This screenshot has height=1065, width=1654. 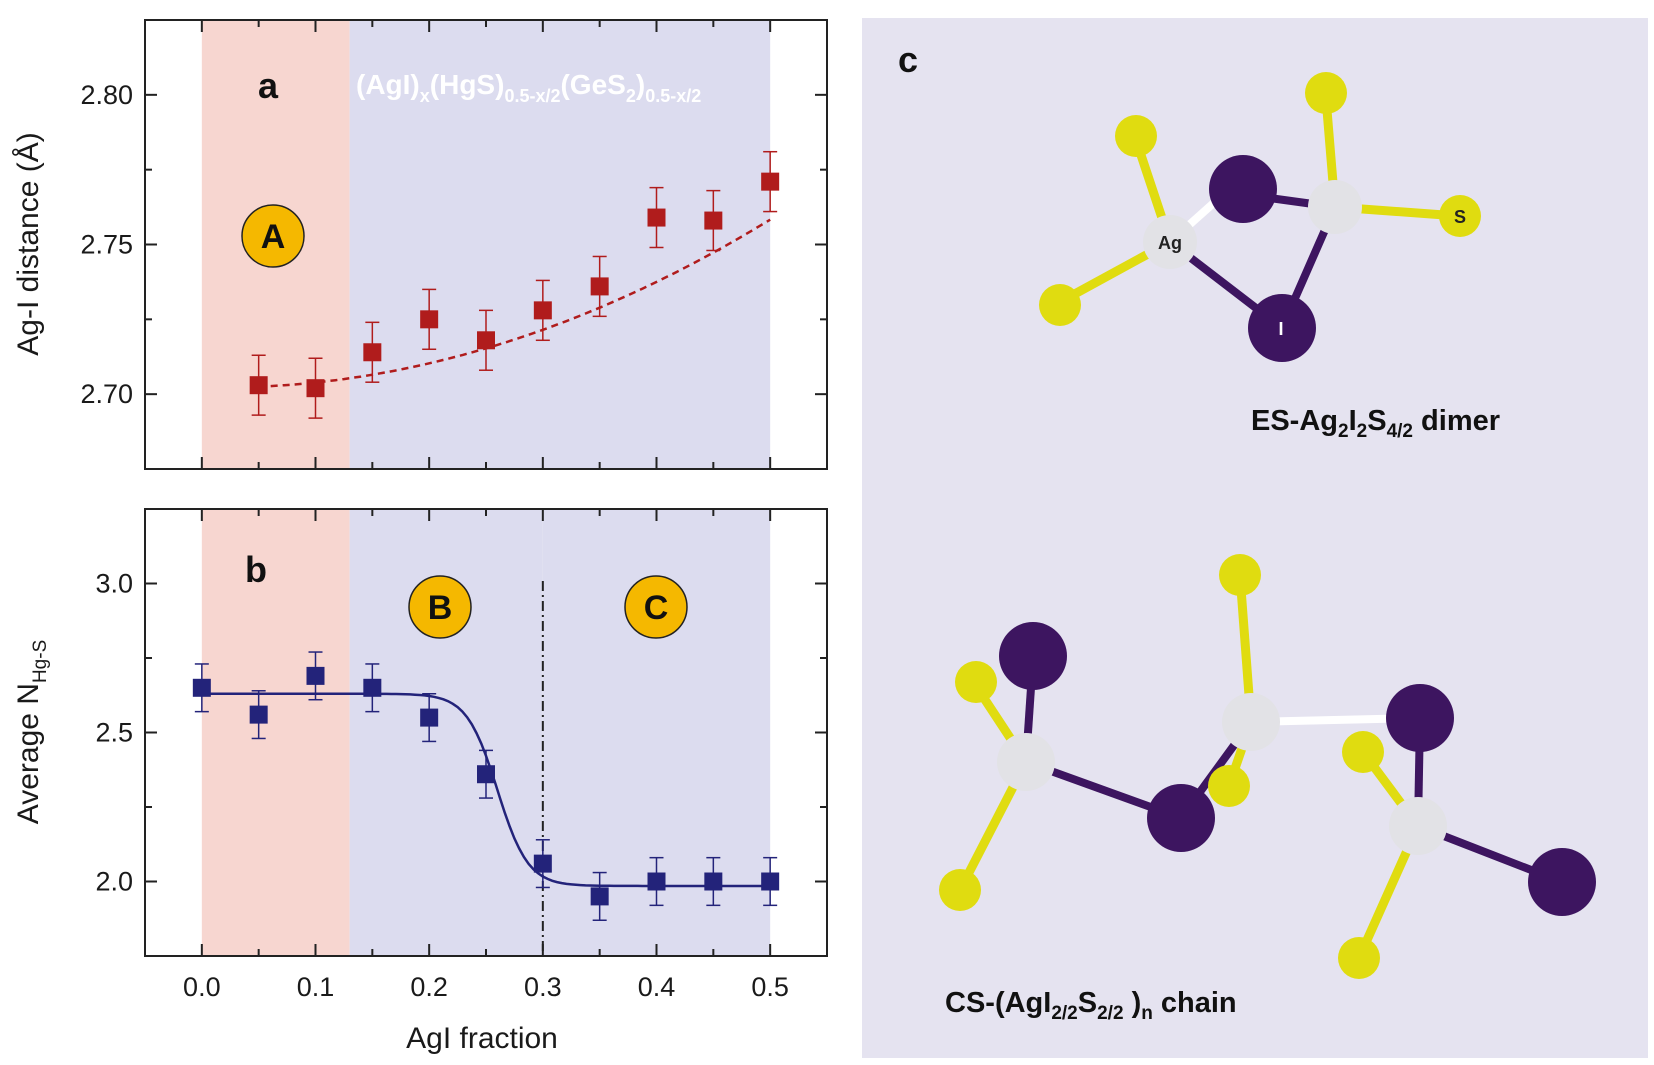 I want to click on iodine-atom-label: I, so click(x=1280, y=329).